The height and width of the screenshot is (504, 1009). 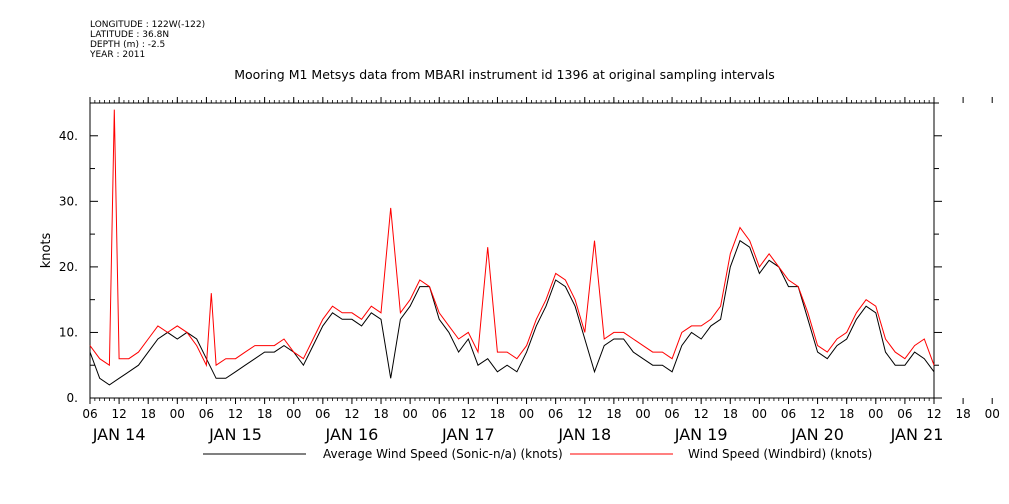 What do you see at coordinates (68, 332) in the screenshot?
I see `y-tick-label: 10.` at bounding box center [68, 332].